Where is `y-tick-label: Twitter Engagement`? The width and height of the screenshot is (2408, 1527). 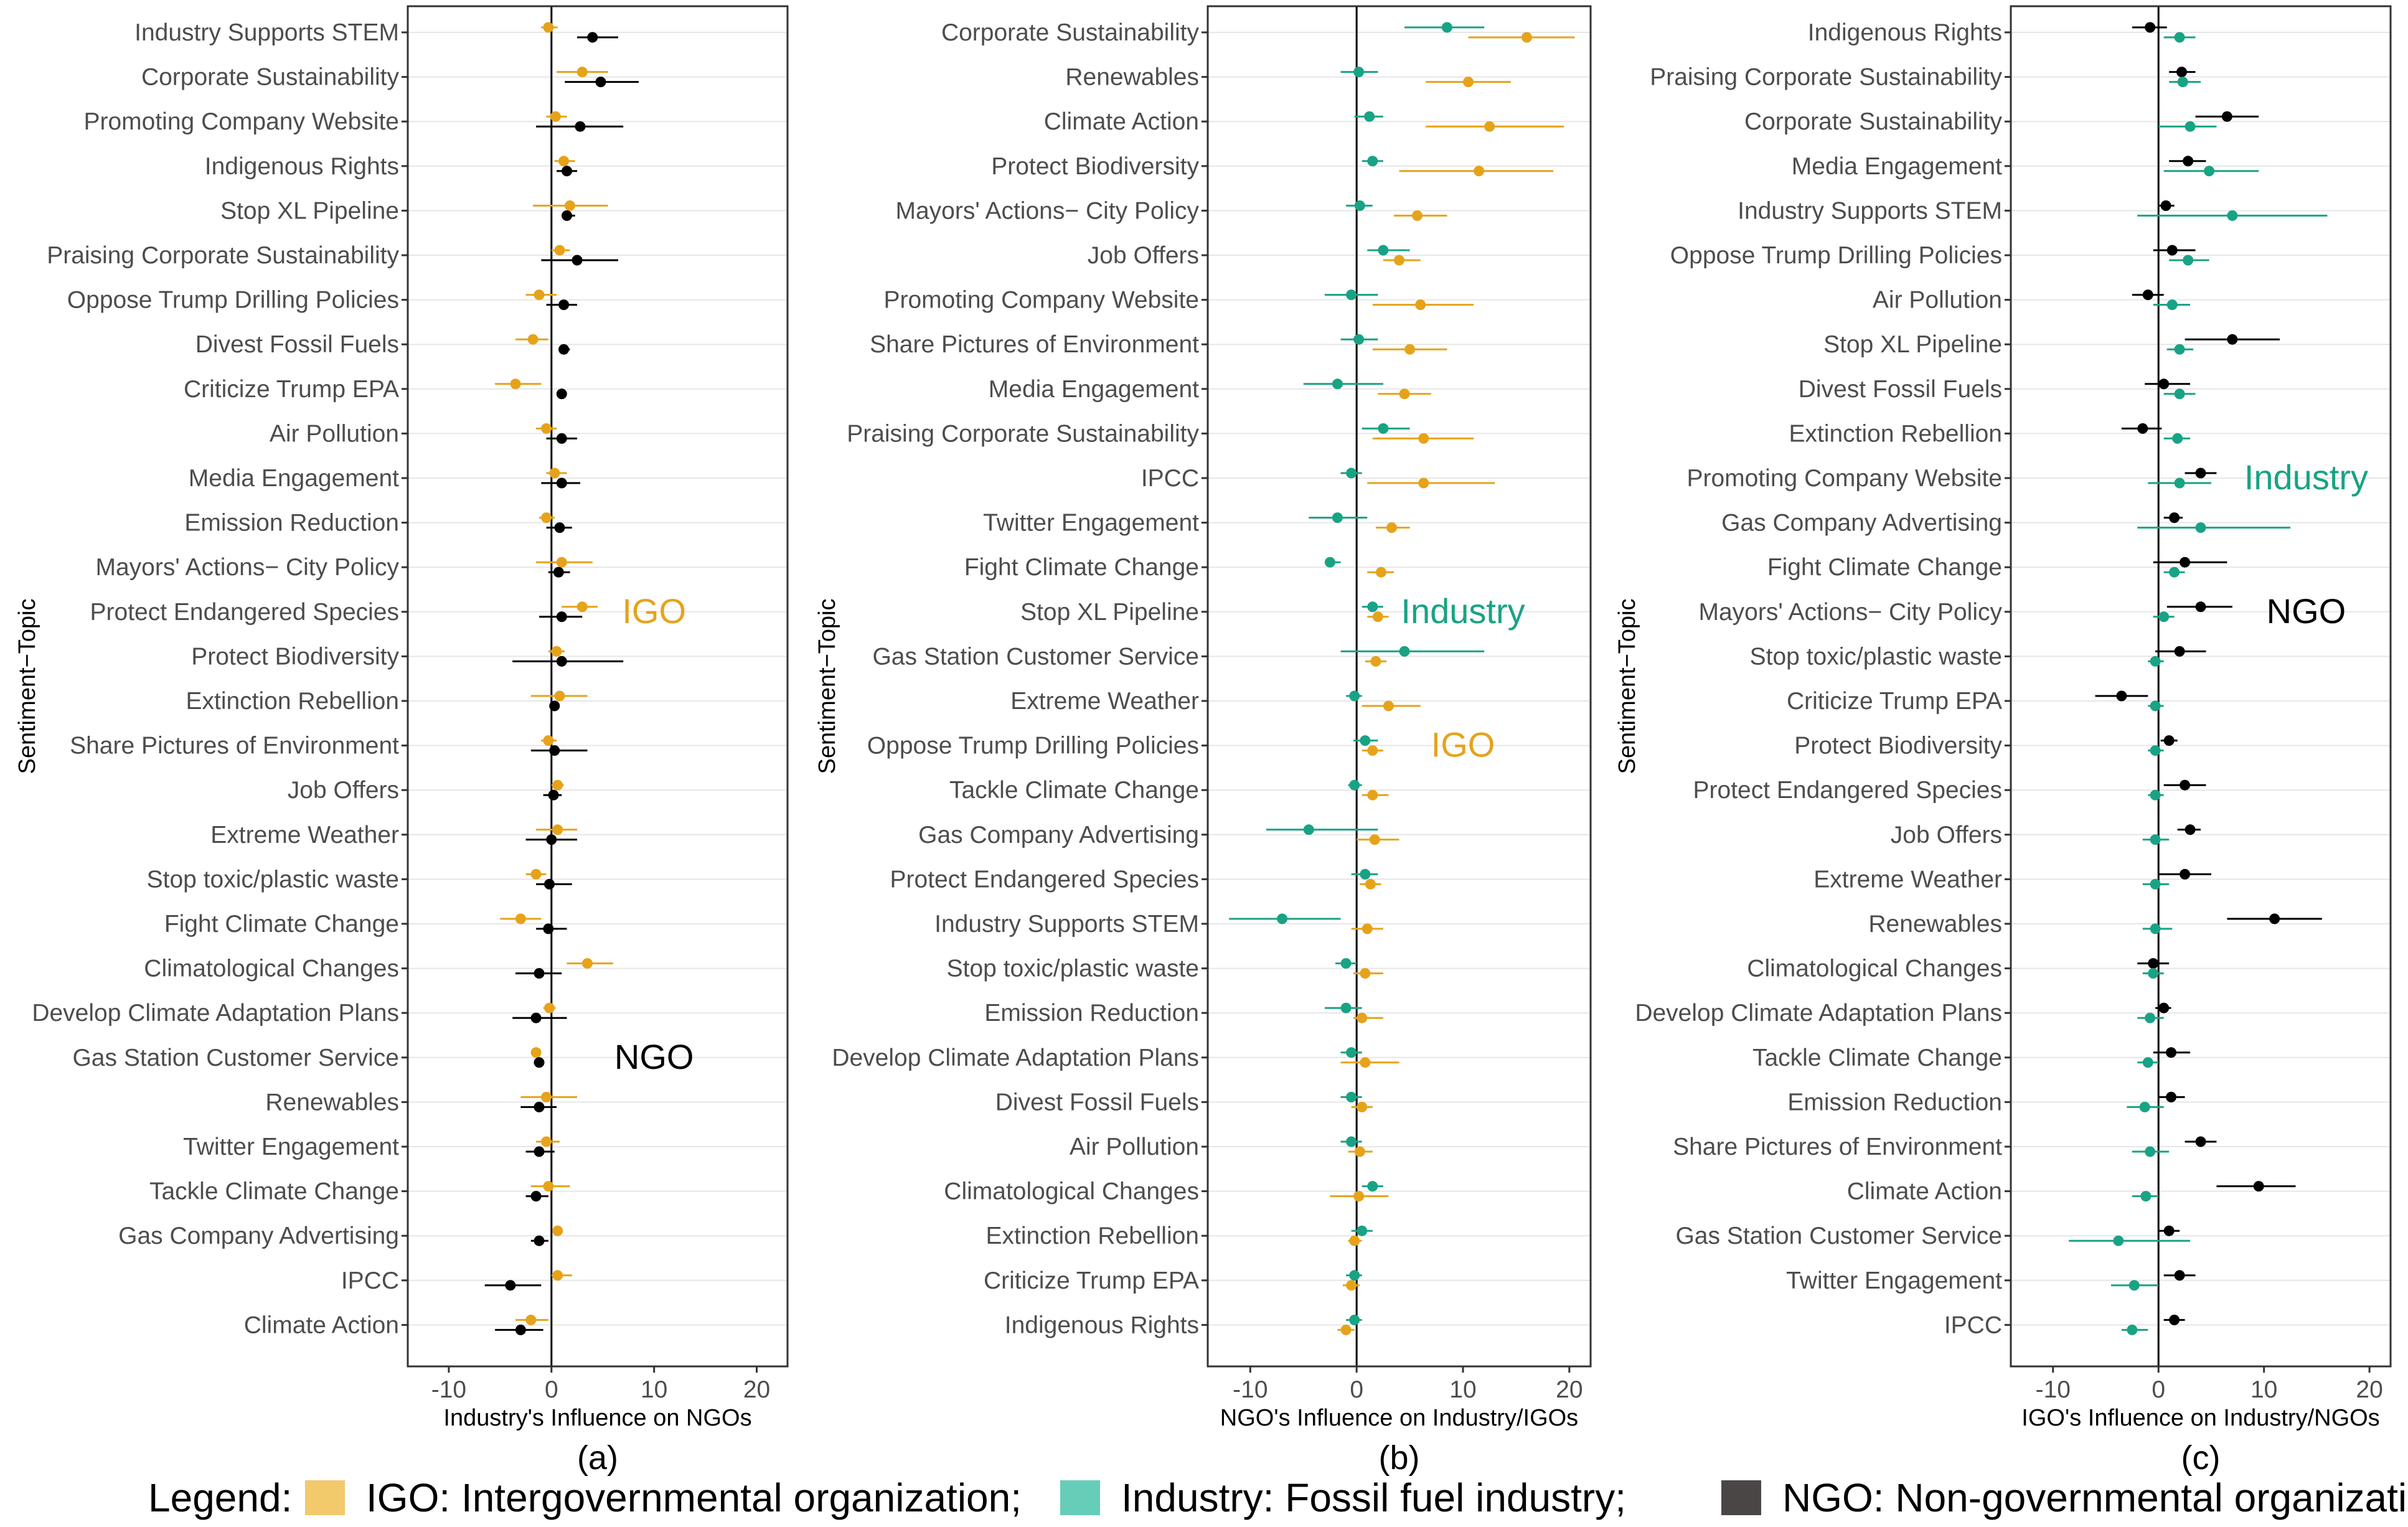
y-tick-label: Twitter Engagement is located at coordinates (1091, 523).